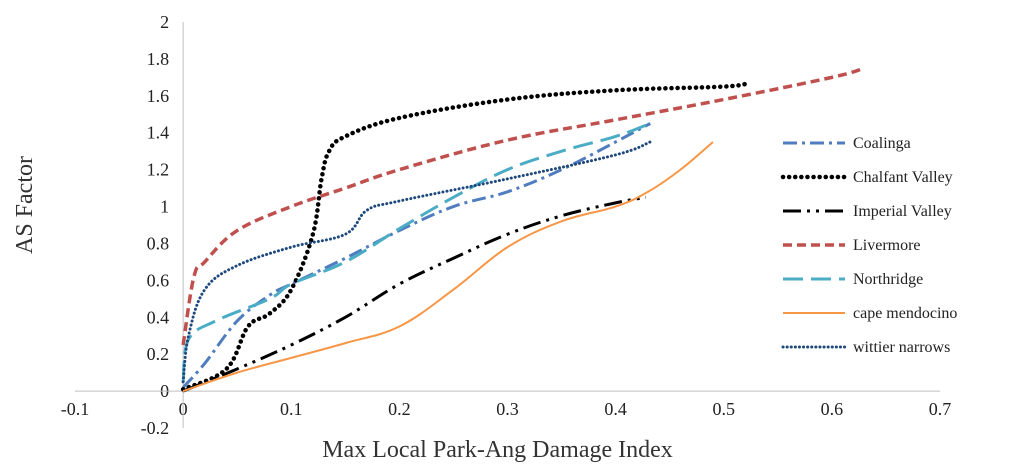  What do you see at coordinates (158, 59) in the screenshot?
I see `y-tick-label: 1.8` at bounding box center [158, 59].